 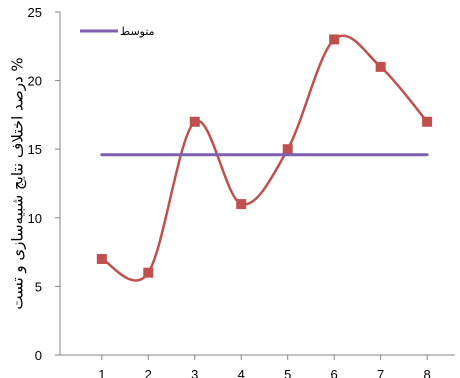 What do you see at coordinates (117, 31) in the screenshot?
I see `legend: متوسط` at bounding box center [117, 31].